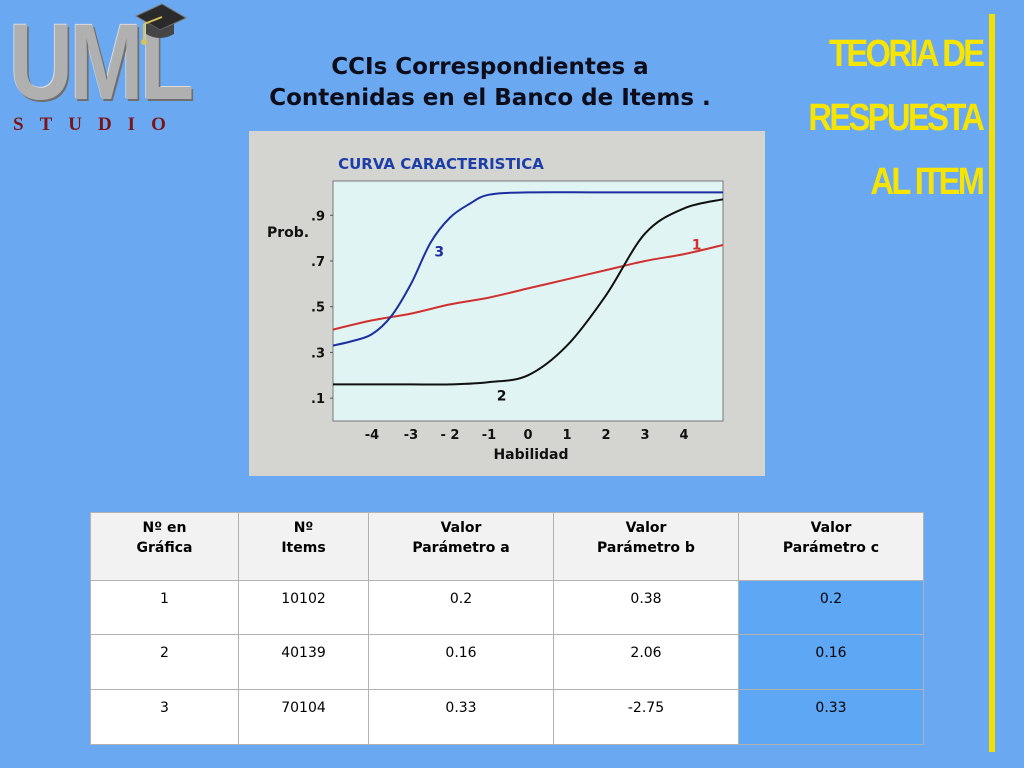 The width and height of the screenshot is (1024, 768). What do you see at coordinates (318, 353) in the screenshot?
I see `y-tick-label: .3` at bounding box center [318, 353].